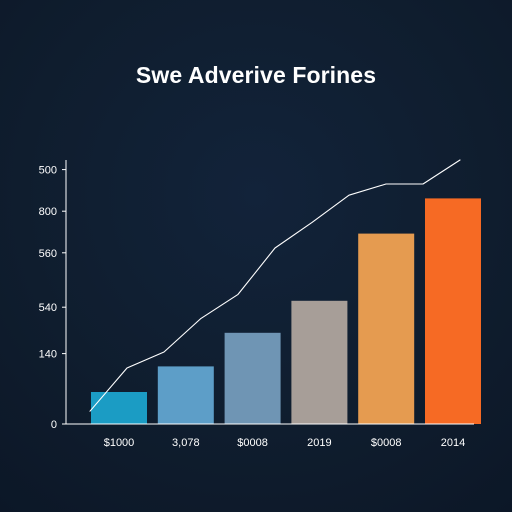  I want to click on chart-title: Swe Adverive Forines, so click(256, 75).